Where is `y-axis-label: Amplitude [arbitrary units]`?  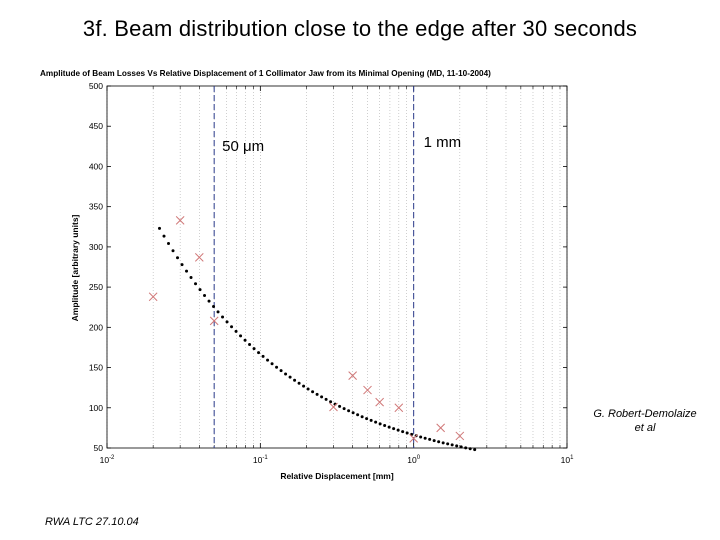
y-axis-label: Amplitude [arbitrary units] is located at coordinates (75, 267).